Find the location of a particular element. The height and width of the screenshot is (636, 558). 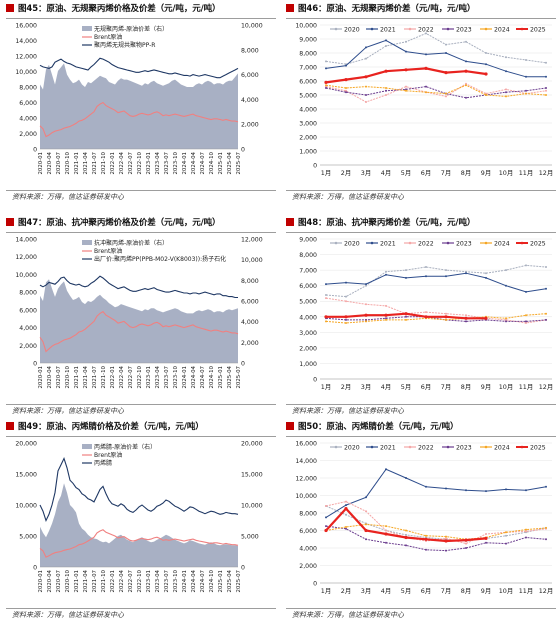

chart-title-text: 图49：原油、丙烯腈价格及价差（元/吨，元/吨） is located at coordinates (111, 427).